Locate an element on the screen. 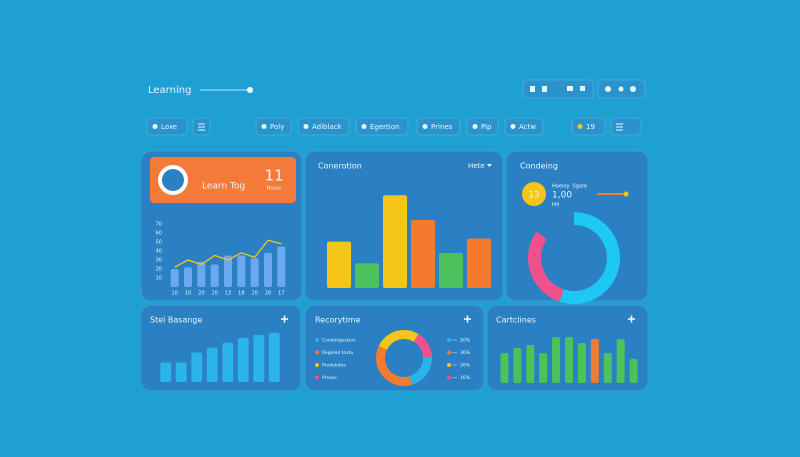 The image size is (800, 457). panel-title: Cartclines is located at coordinates (516, 320).